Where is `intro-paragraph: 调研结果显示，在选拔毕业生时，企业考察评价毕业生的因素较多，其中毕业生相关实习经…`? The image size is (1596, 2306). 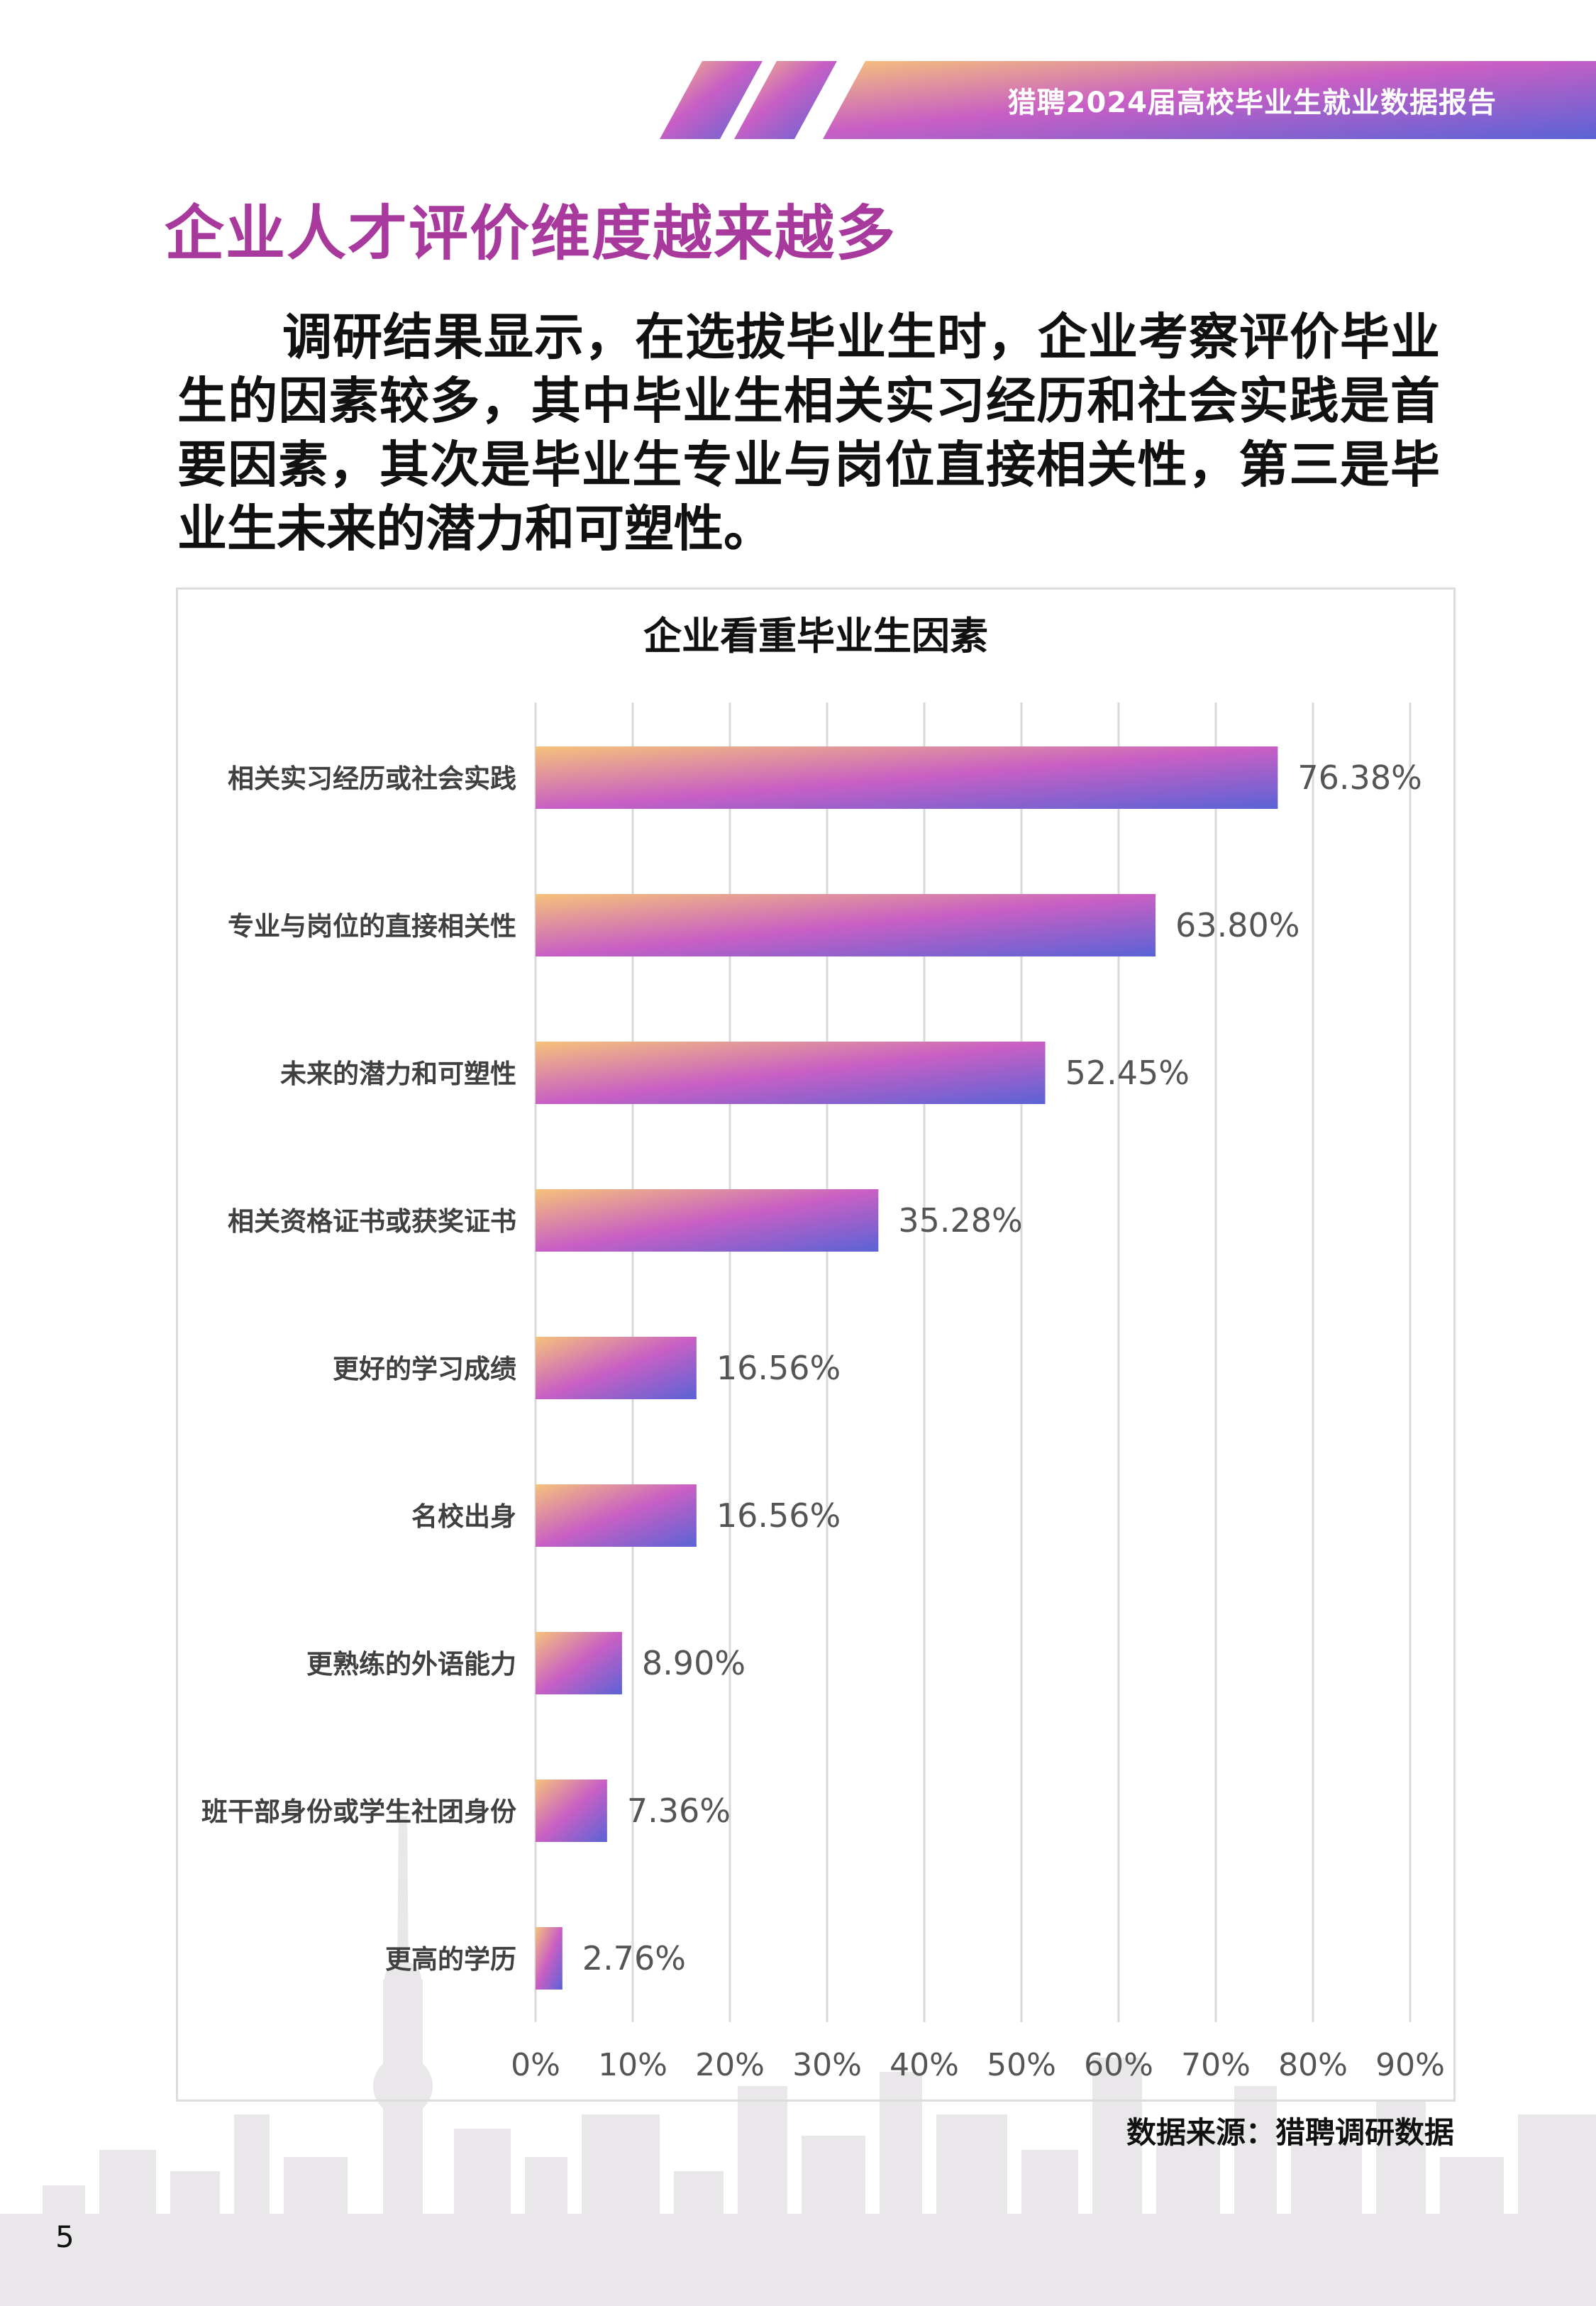 intro-paragraph: 调研结果显示，在选拔毕业生时，企业考察评价毕业生的因素较多，其中毕业生相关实习经… is located at coordinates (808, 433).